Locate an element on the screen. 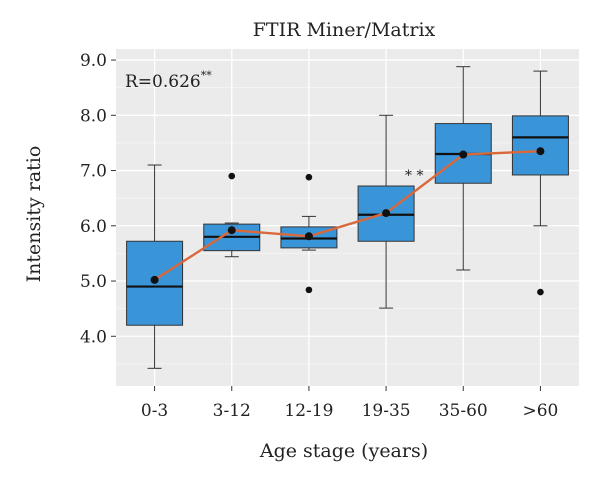  y-tick-label: 9.0 is located at coordinates (93, 61).